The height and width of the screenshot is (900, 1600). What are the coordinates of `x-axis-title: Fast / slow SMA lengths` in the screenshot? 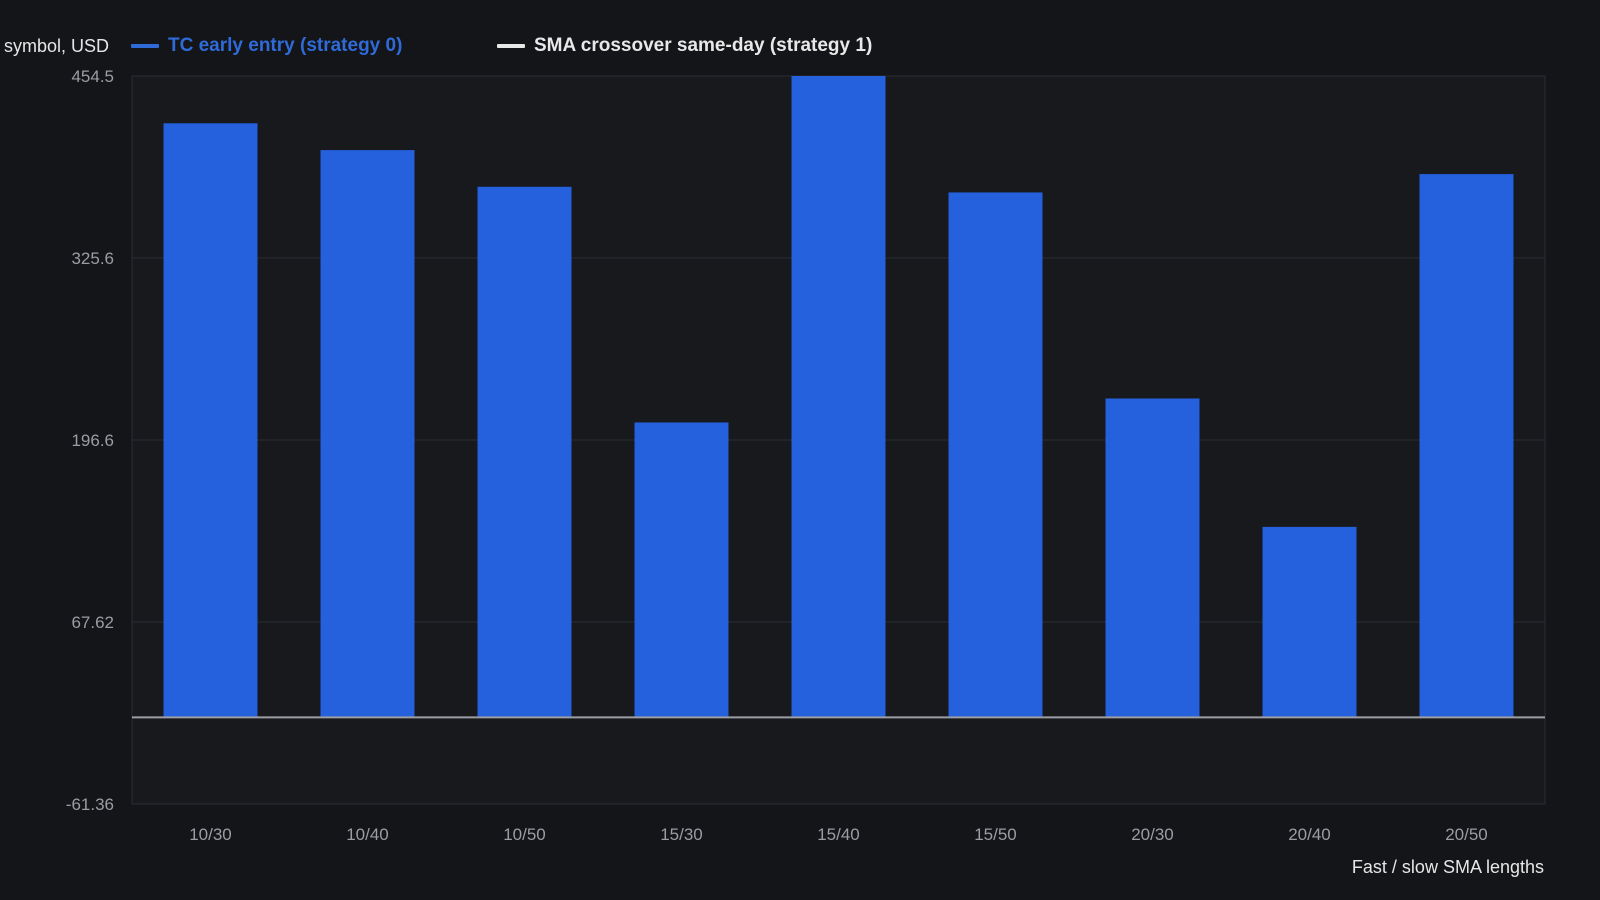 It's located at (1447, 867).